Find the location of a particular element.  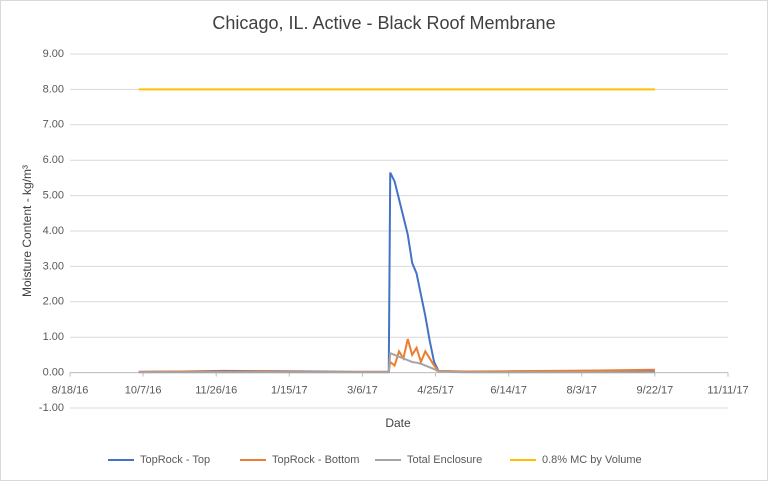

y-tick-label: 1.00 is located at coordinates (53, 337).